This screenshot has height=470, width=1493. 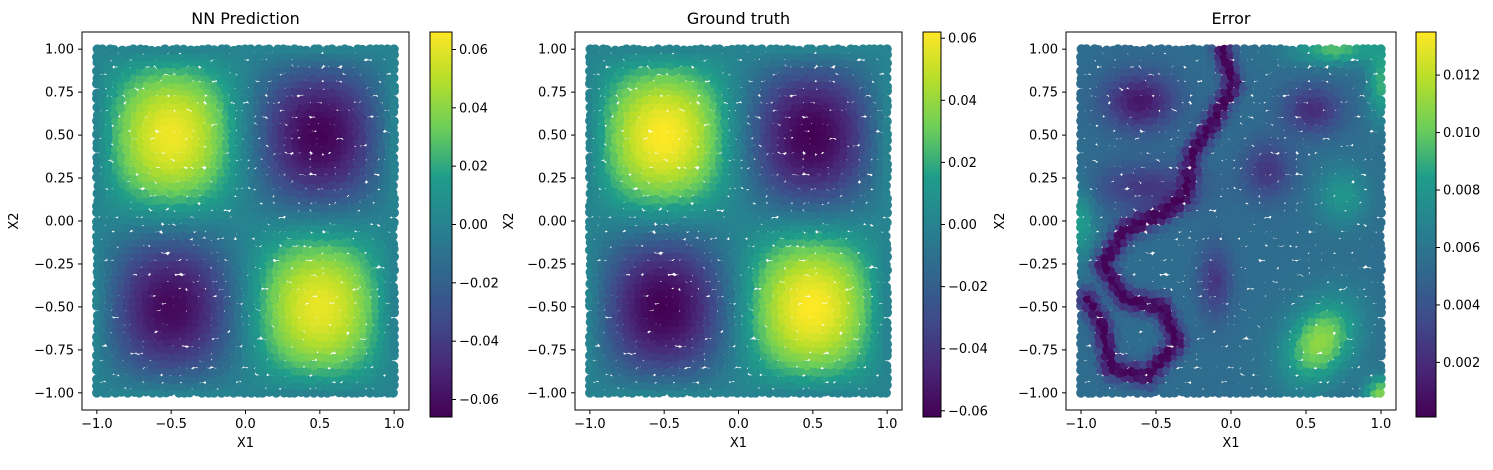 I want to click on y-tick-label: 0.25, so click(x=59, y=179).